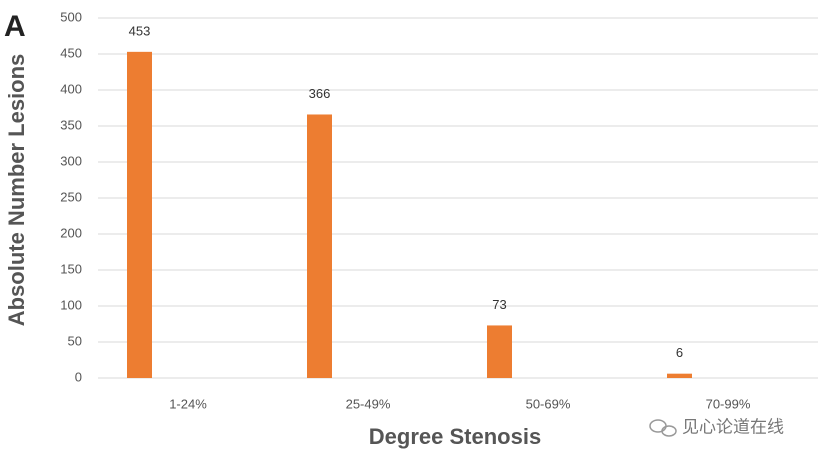  What do you see at coordinates (320, 93) in the screenshot?
I see `data-label: 366` at bounding box center [320, 93].